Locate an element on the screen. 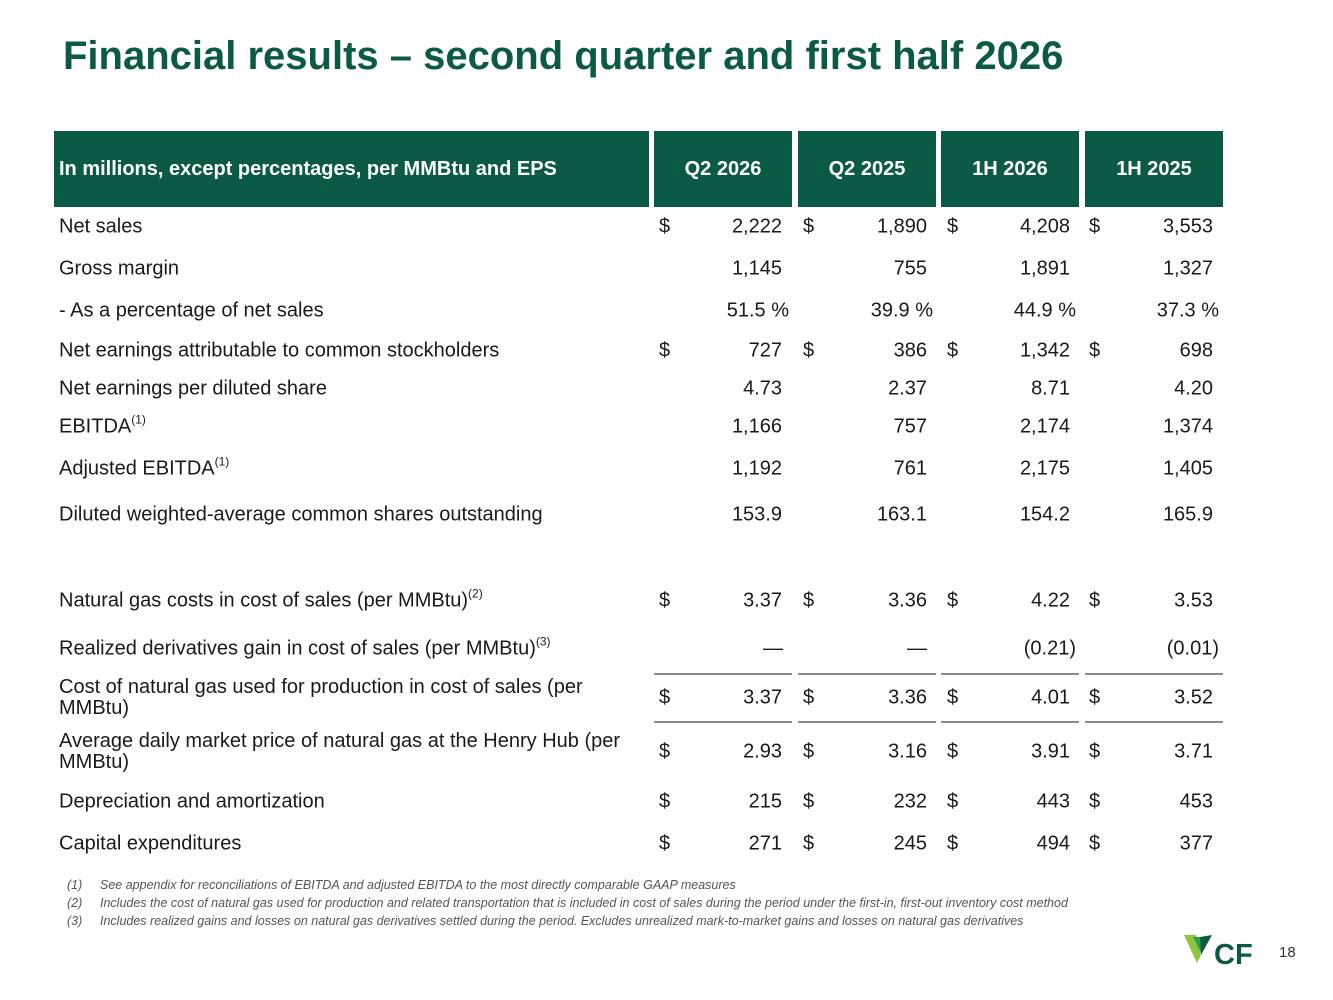 The width and height of the screenshot is (1333, 1000). cell-value: 755 is located at coordinates (910, 268).